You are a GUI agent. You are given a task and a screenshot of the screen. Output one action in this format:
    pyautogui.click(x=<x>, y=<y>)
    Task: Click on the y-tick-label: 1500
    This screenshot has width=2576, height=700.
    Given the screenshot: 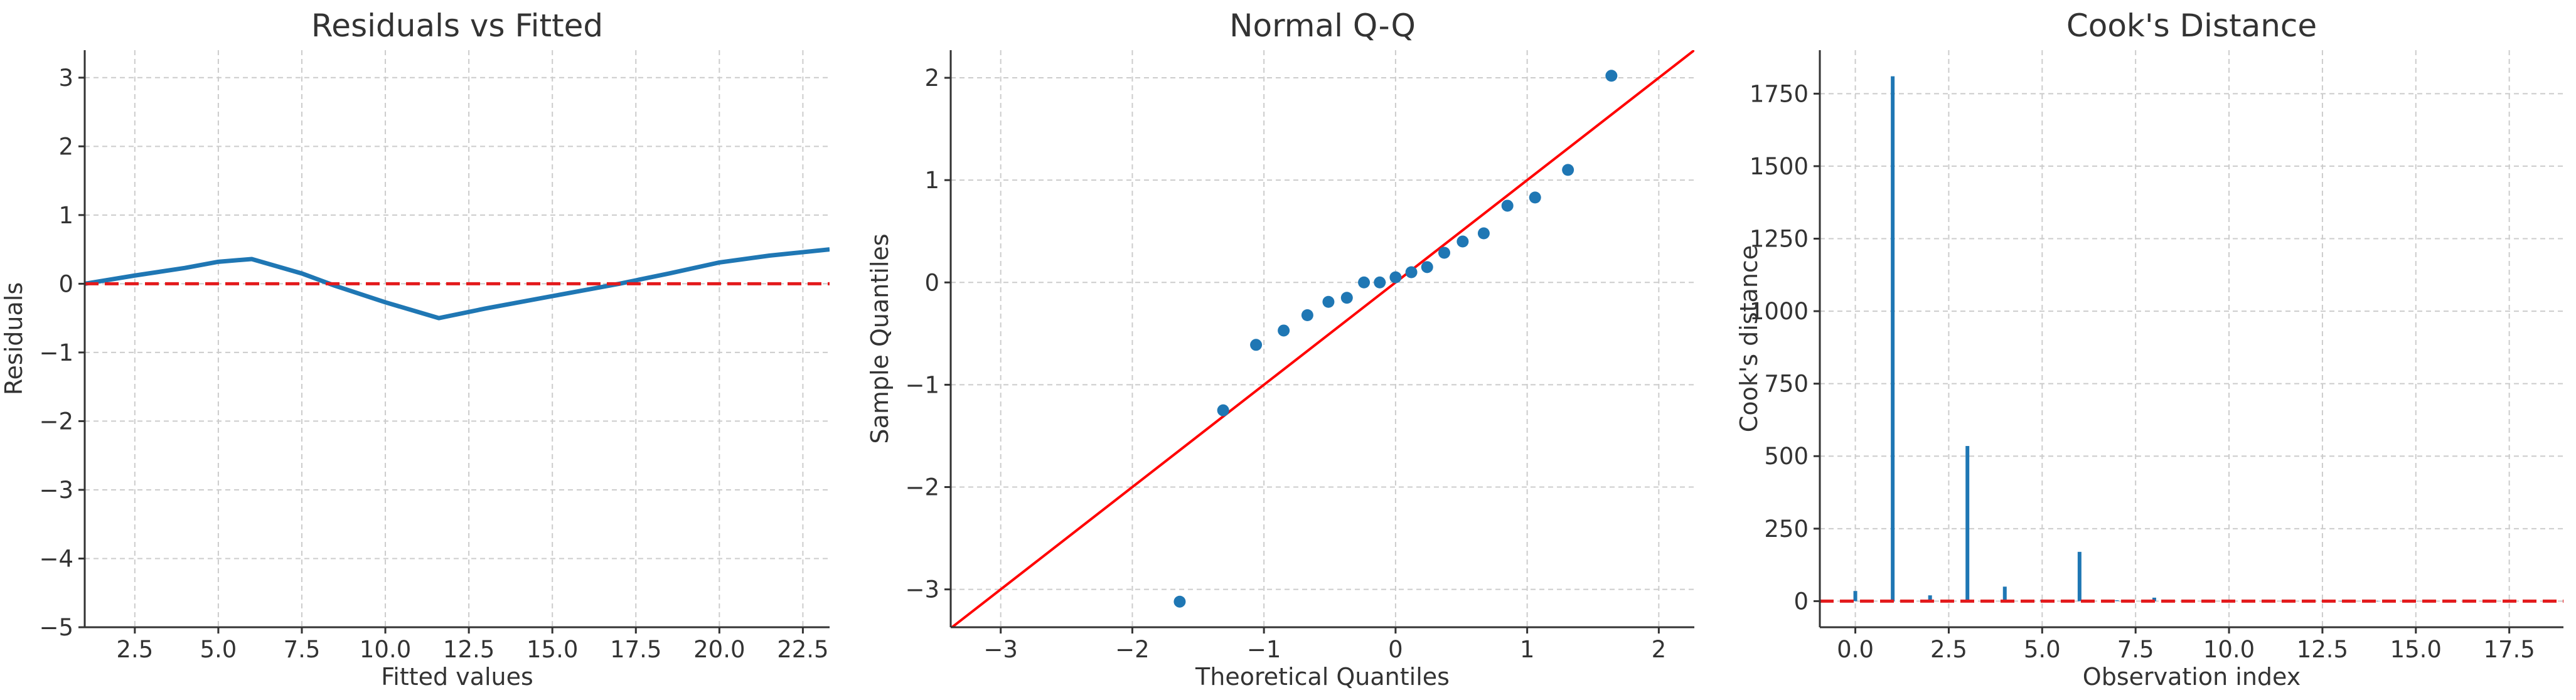 What is the action you would take?
    pyautogui.click(x=1779, y=166)
    